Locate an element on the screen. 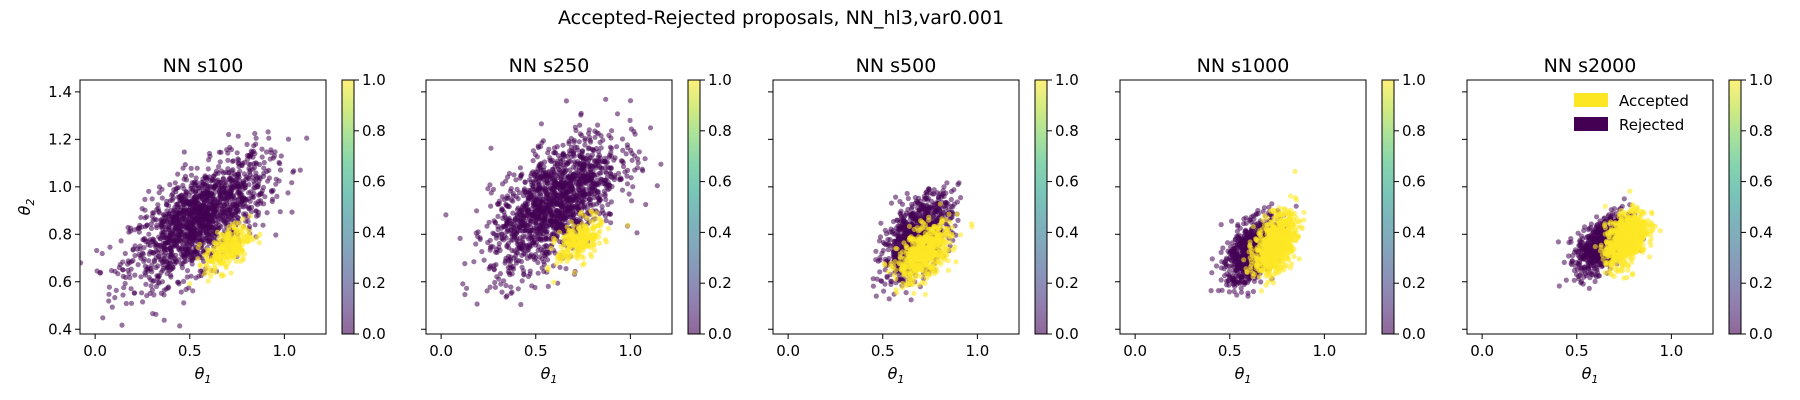 This screenshot has width=1800, height=400. panel-title: NN s250 is located at coordinates (549, 66).